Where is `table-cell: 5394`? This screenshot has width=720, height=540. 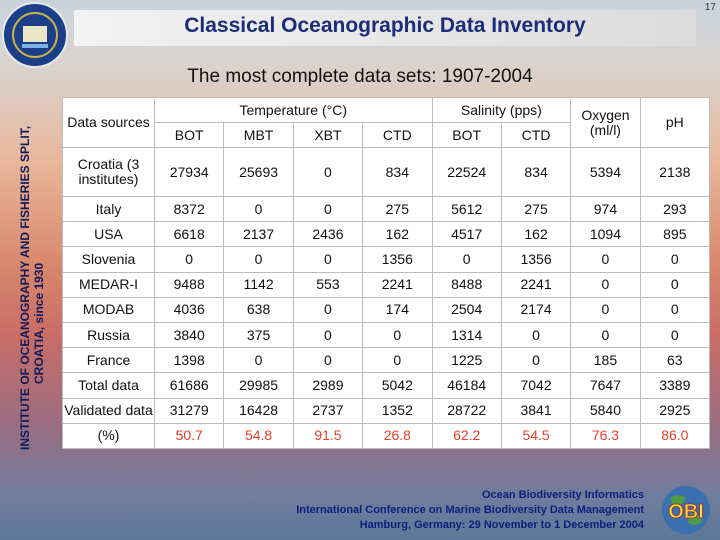 table-cell: 5394 is located at coordinates (605, 172).